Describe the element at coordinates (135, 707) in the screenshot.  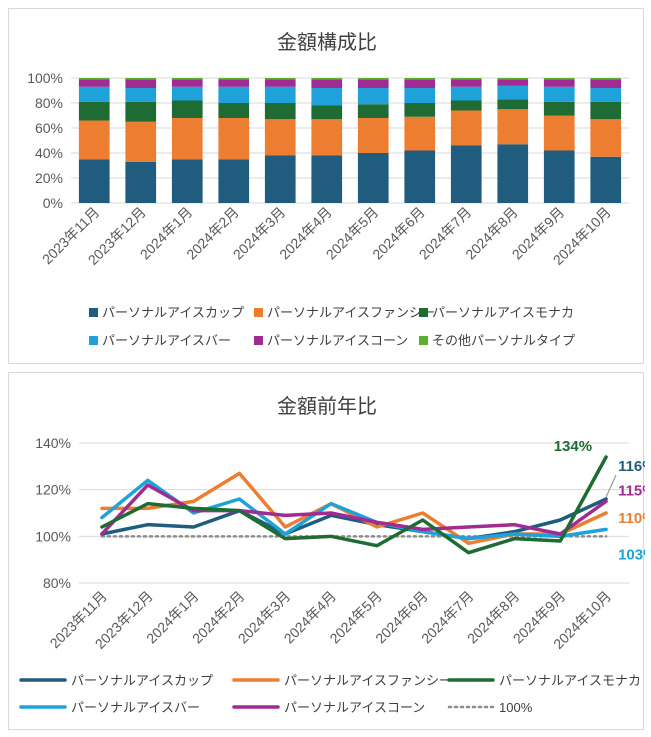
I see `legend-label: パーソナルアイスバー` at that location.